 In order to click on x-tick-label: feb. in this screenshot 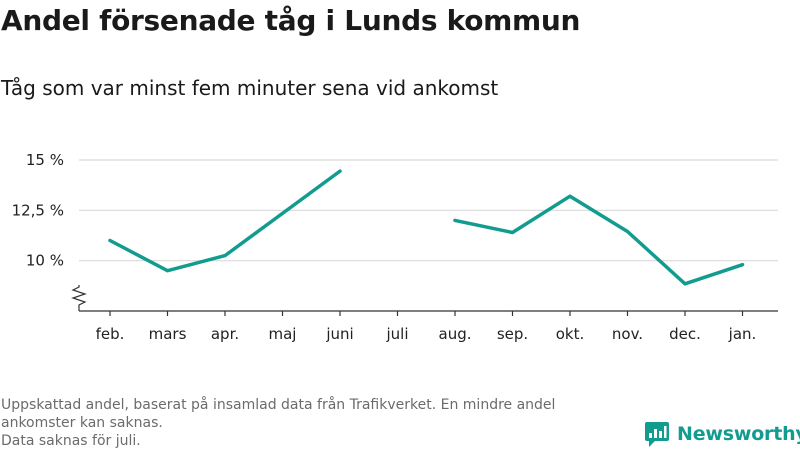, I will do `click(110, 334)`.